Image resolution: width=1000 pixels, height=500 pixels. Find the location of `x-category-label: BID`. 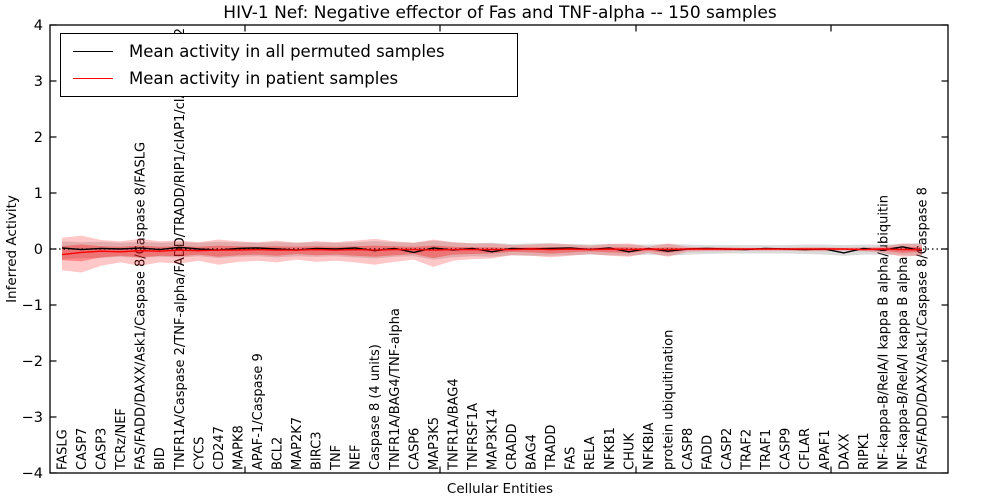

x-category-label: BID is located at coordinates (160, 458).